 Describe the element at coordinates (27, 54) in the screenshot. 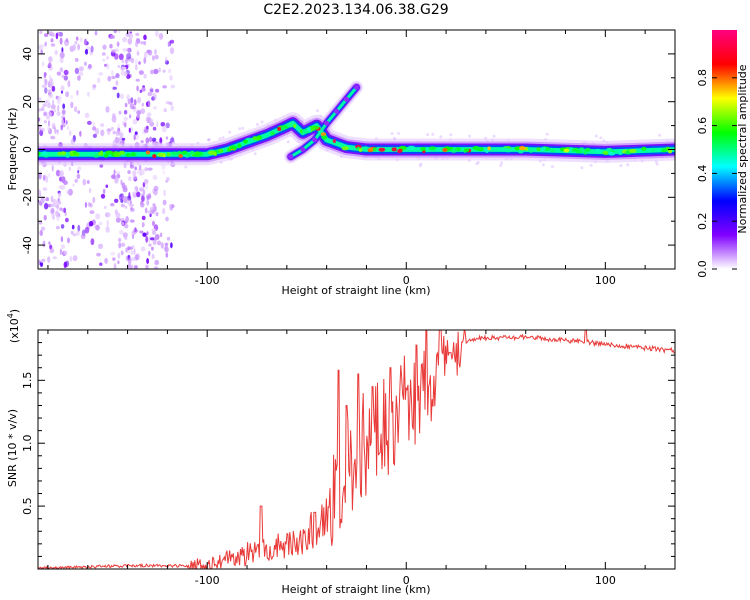

I see `spectrogram-y-tick-label: 40` at that location.